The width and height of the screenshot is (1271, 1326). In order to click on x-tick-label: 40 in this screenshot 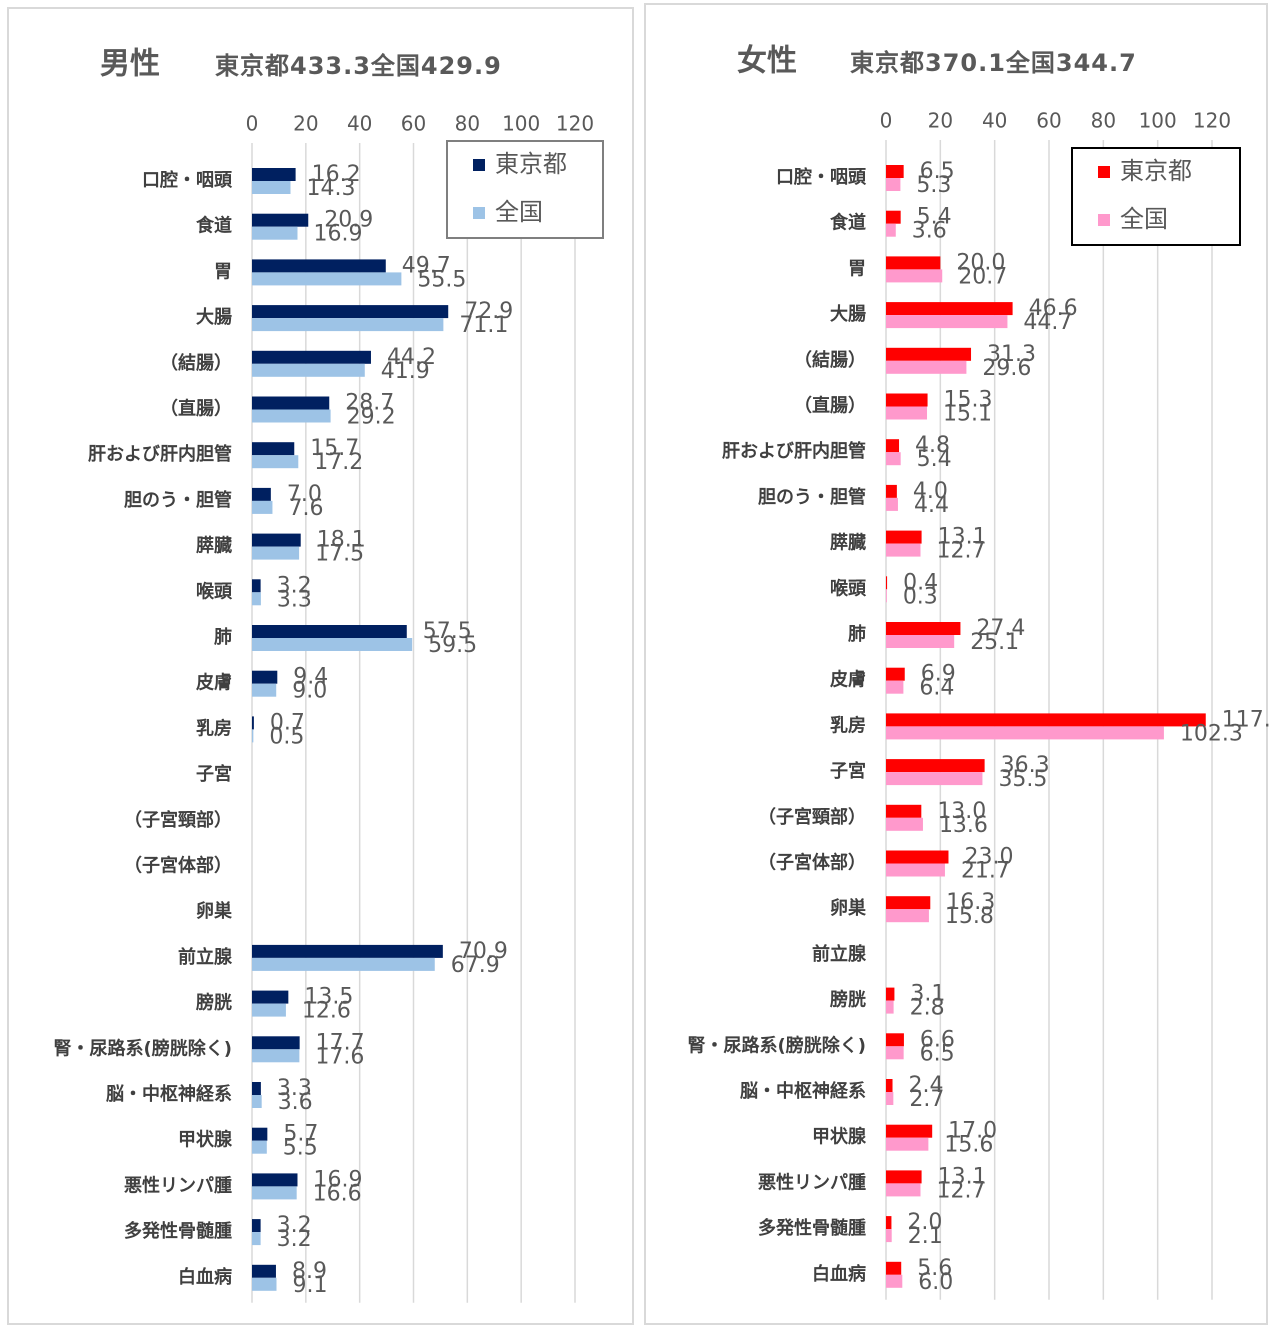, I will do `click(359, 124)`.